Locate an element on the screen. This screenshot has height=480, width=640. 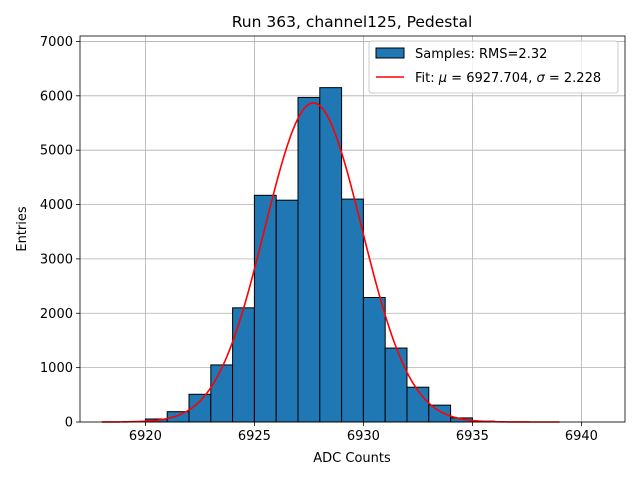
x-tick-label: 6935 is located at coordinates (472, 436).